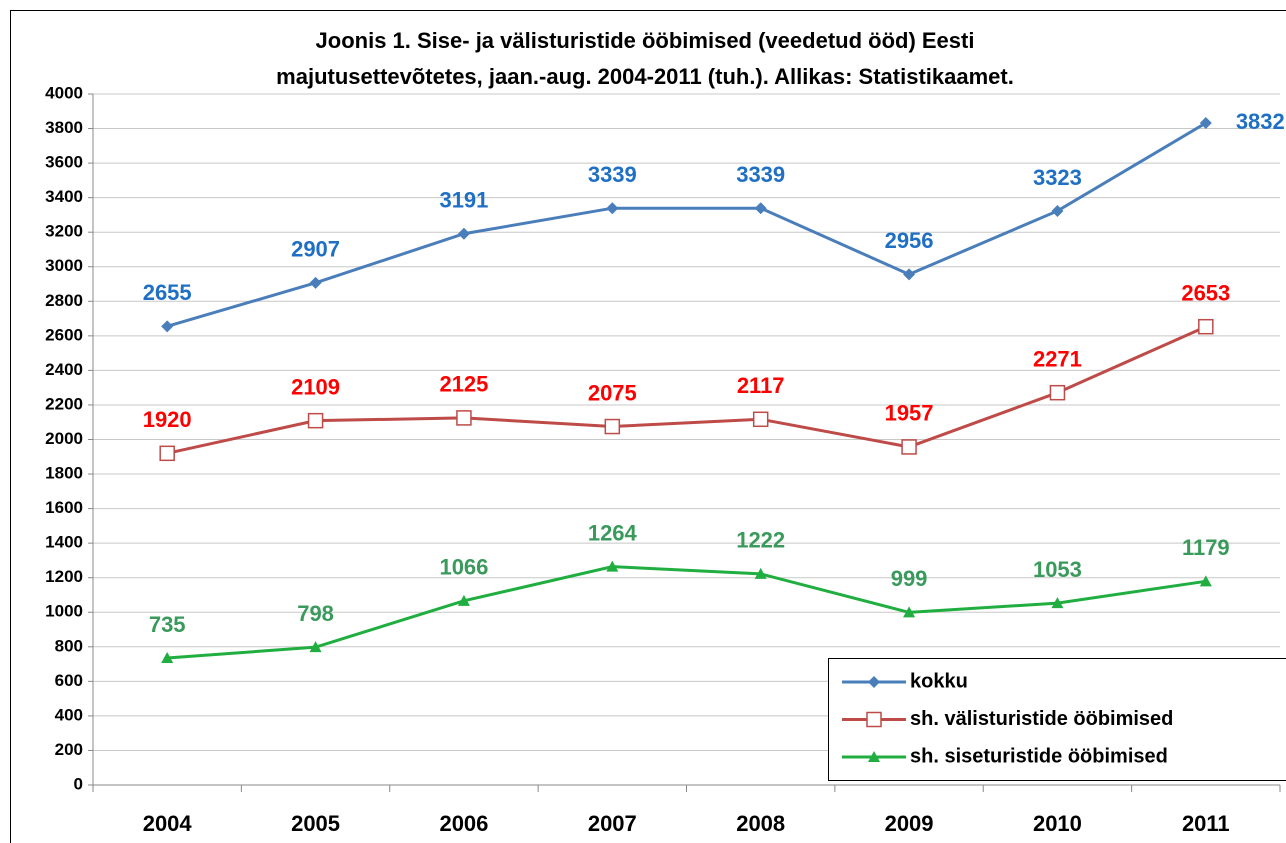 The image size is (1286, 843). What do you see at coordinates (463, 567) in the screenshot?
I see `data-label: 1066` at bounding box center [463, 567].